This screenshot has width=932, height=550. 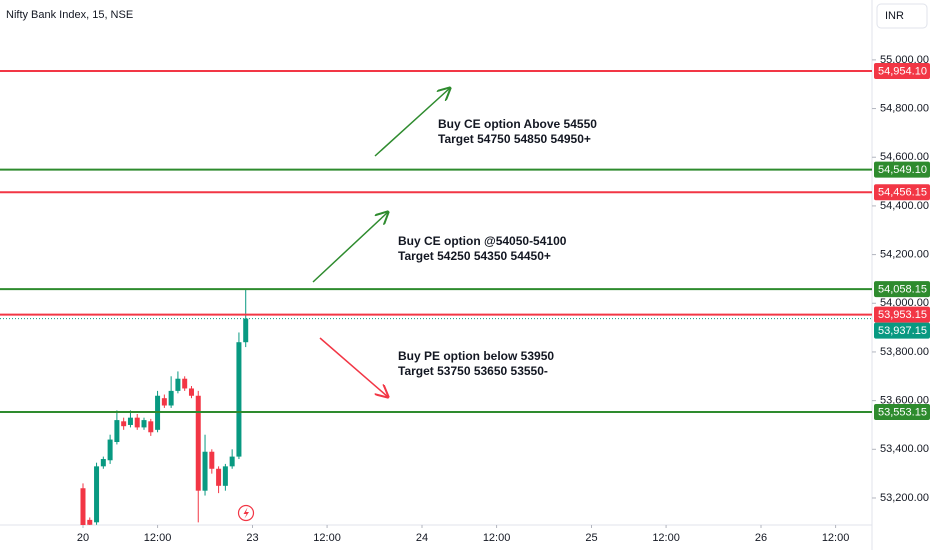 I want to click on y-tick-label: 53,800.00, so click(x=904, y=352).